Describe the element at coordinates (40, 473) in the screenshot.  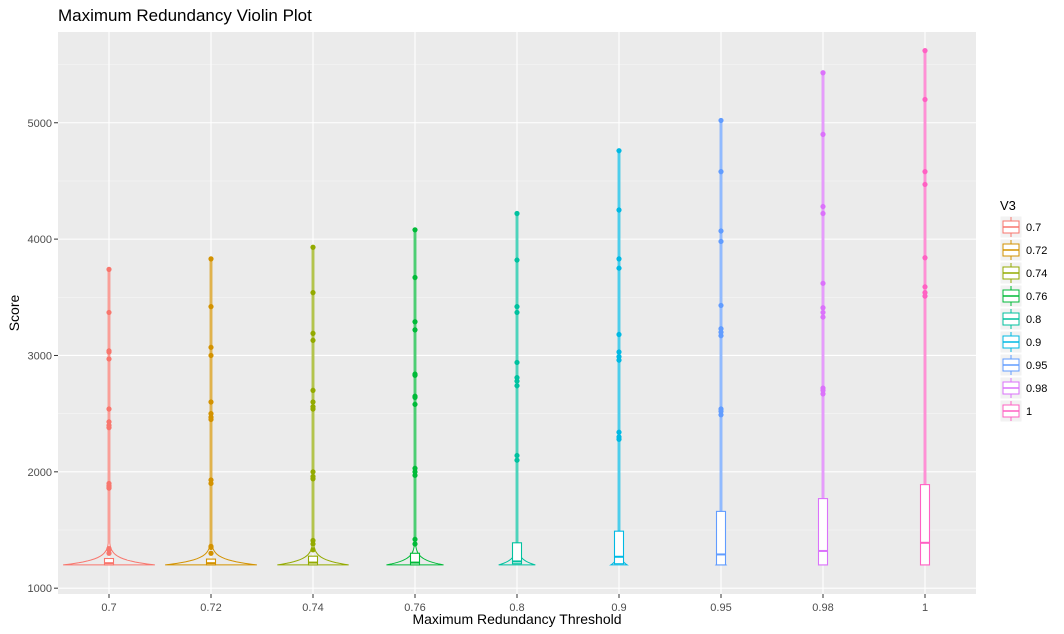
I see `y-tick-label: 2000` at that location.